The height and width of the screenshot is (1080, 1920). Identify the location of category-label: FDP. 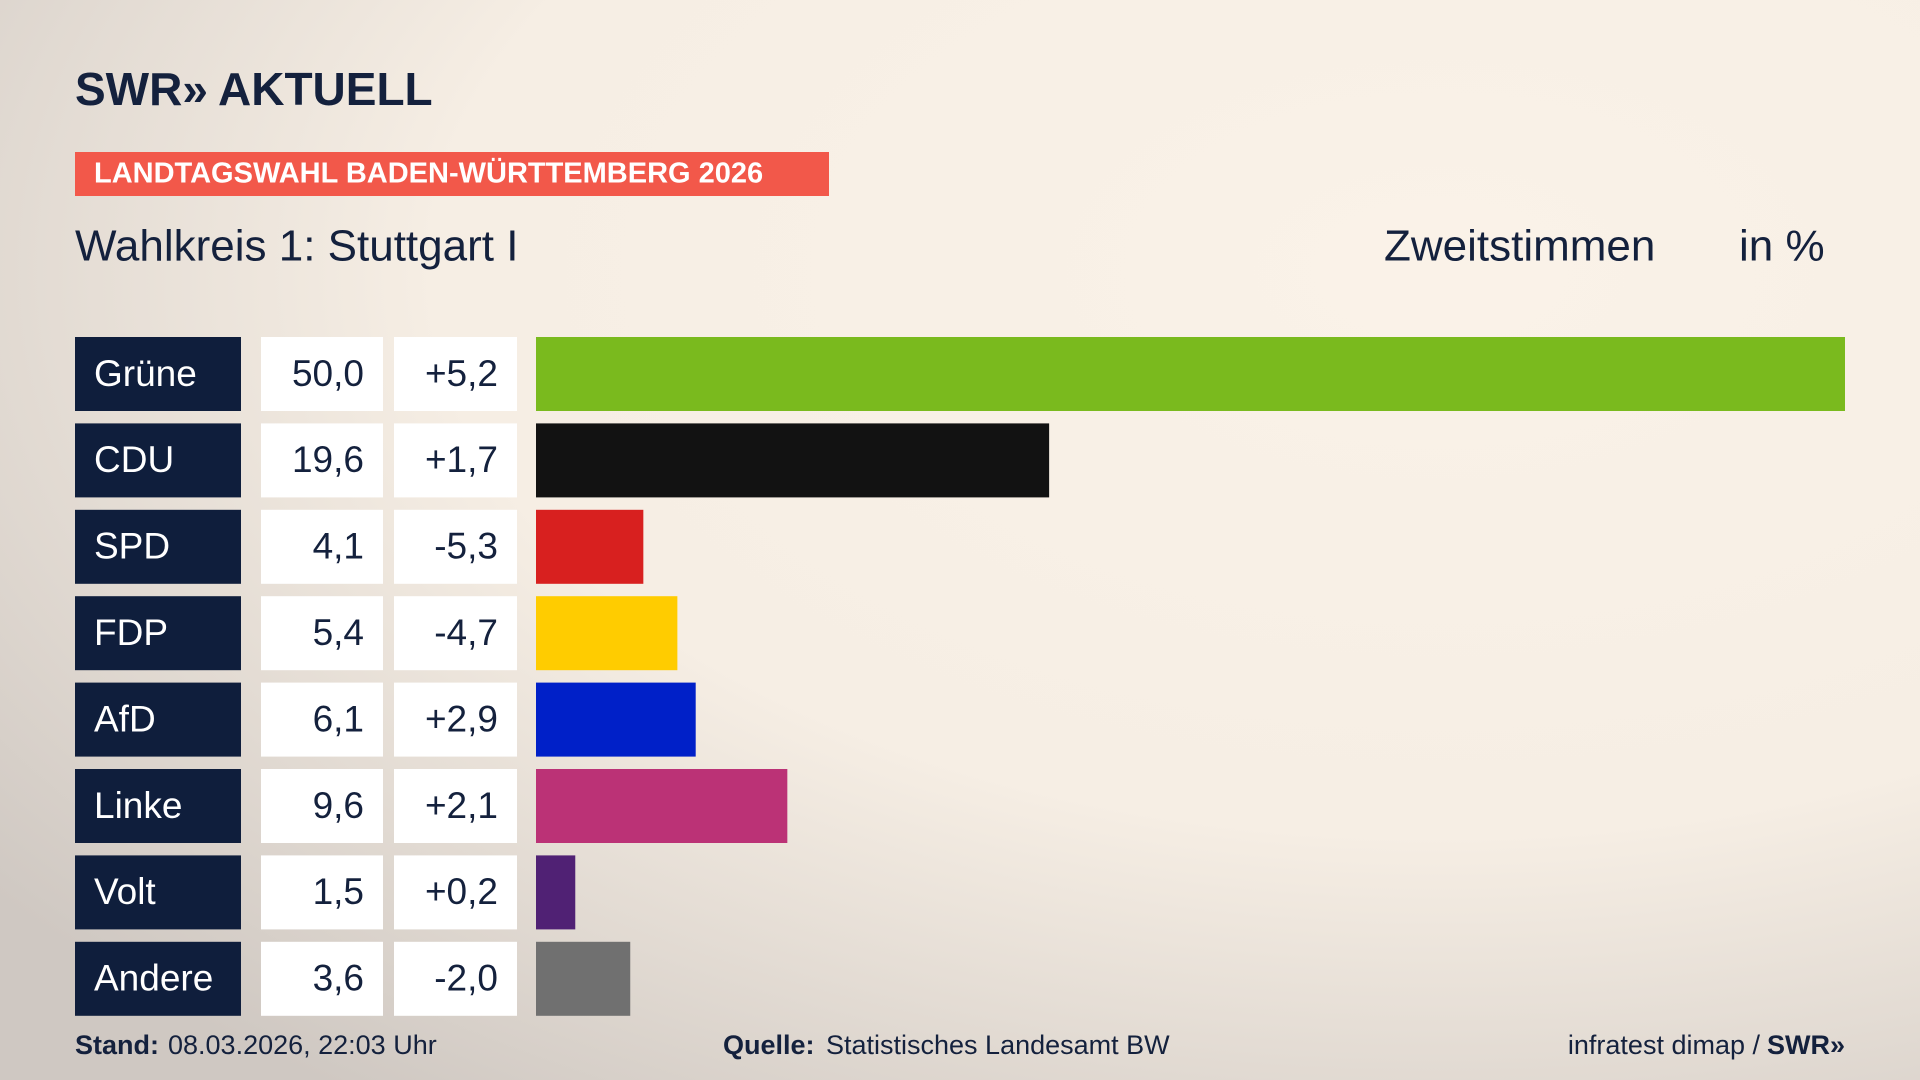
(131, 632).